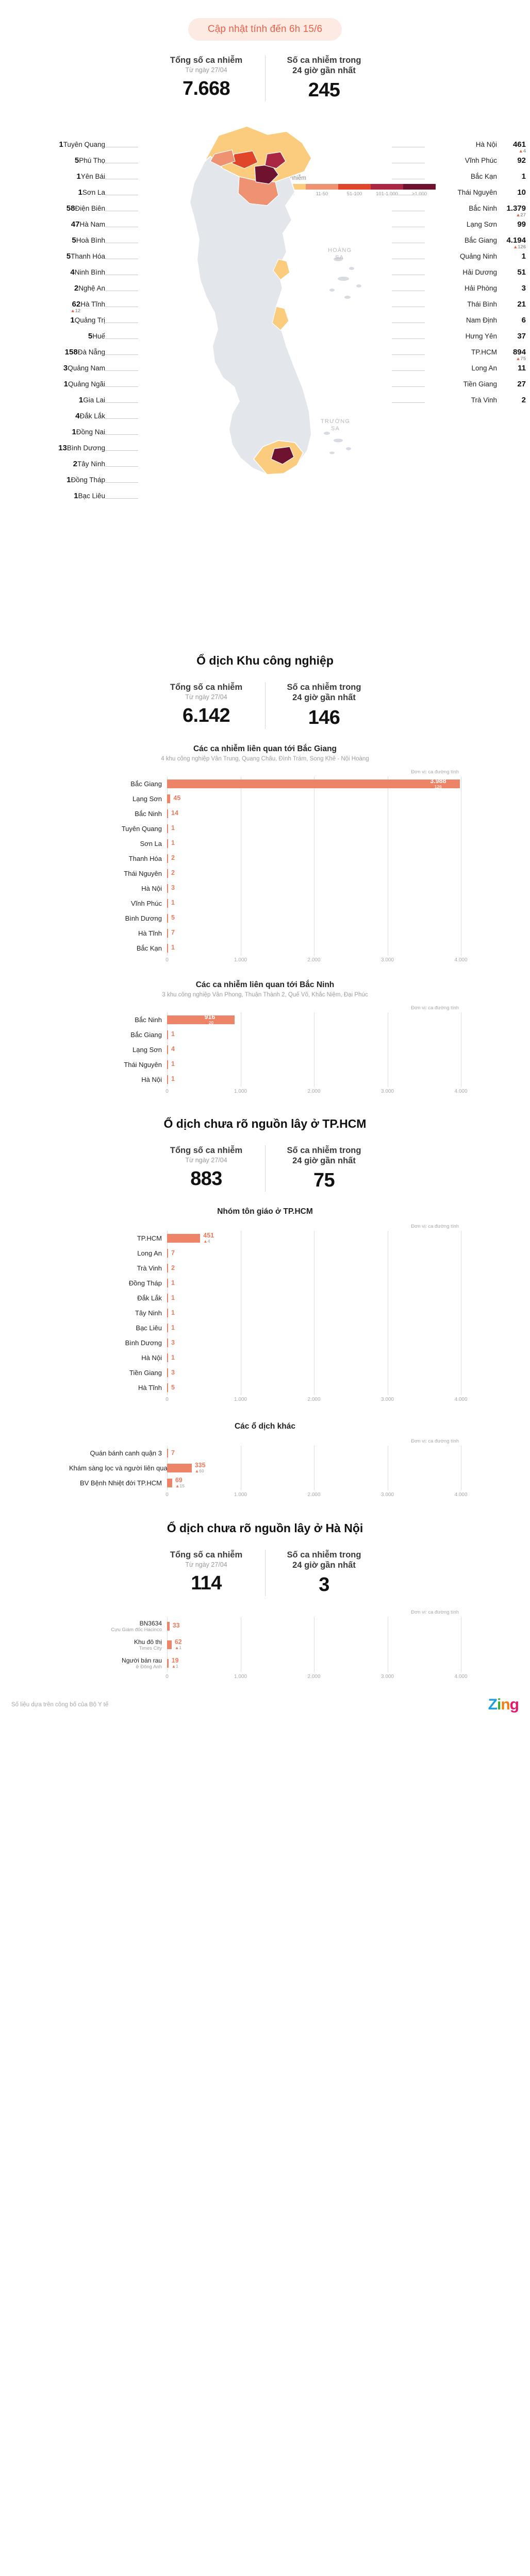 This screenshot has width=530, height=2576. I want to click on province-row: Nghệ An 2, so click(71, 292).